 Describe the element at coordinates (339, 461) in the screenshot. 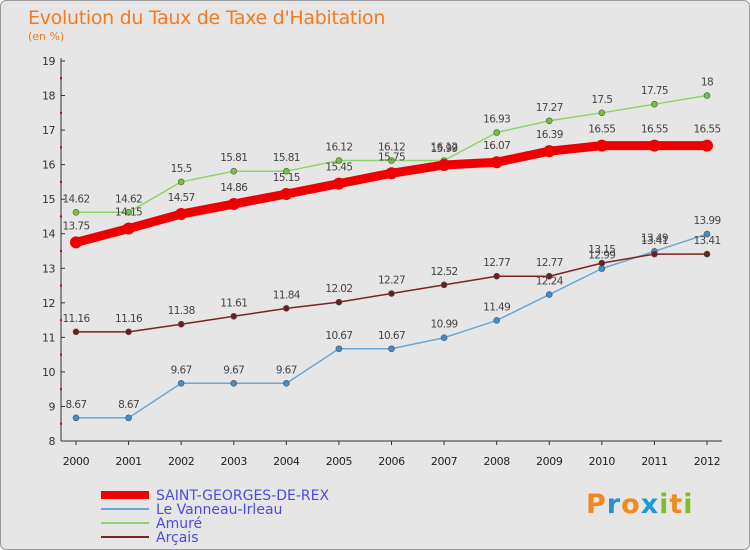

I see `x-tick-label: 2005` at that location.